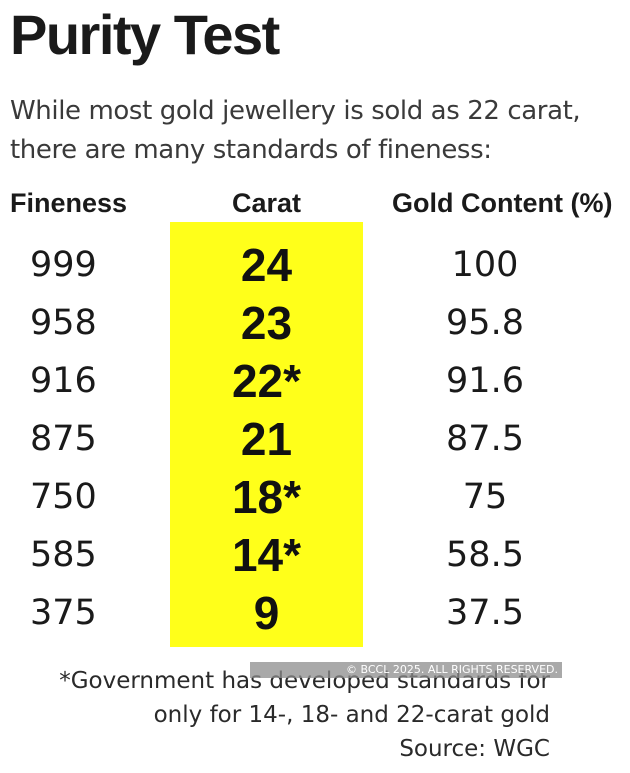 This screenshot has width=630, height=773. I want to click on header-fineness: Fineness, so click(69, 203).